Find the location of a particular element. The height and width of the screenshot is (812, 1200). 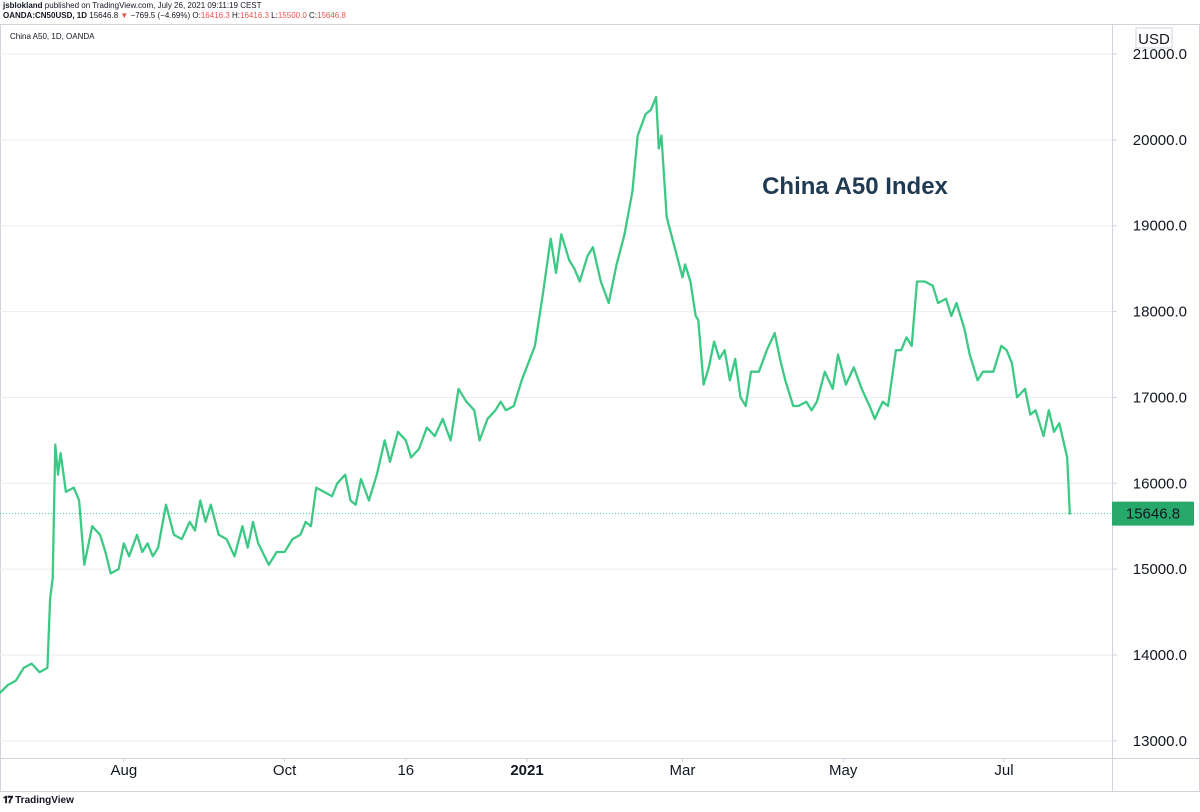

last-price-tag-label: 15646.8 is located at coordinates (1153, 514).